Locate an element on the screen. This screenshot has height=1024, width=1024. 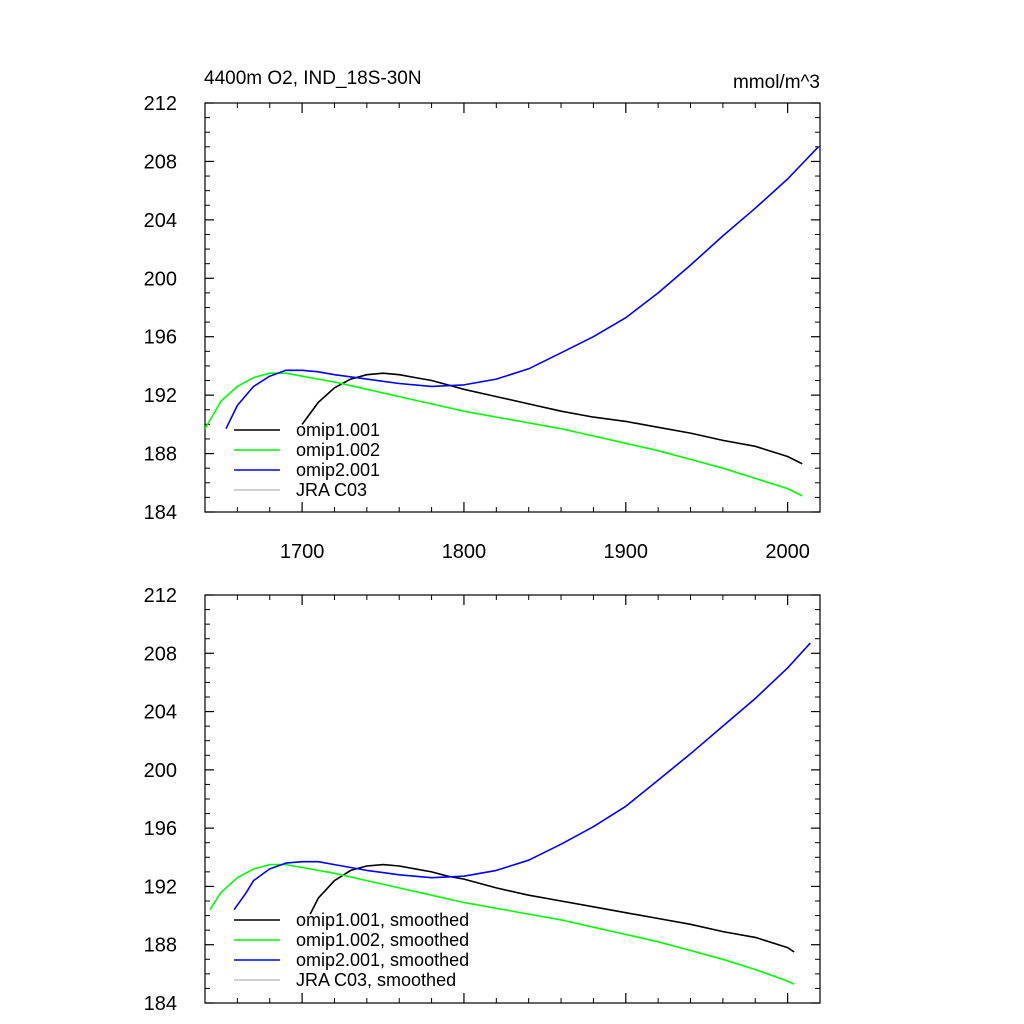
x-tick-label: 1900 is located at coordinates (626, 552).